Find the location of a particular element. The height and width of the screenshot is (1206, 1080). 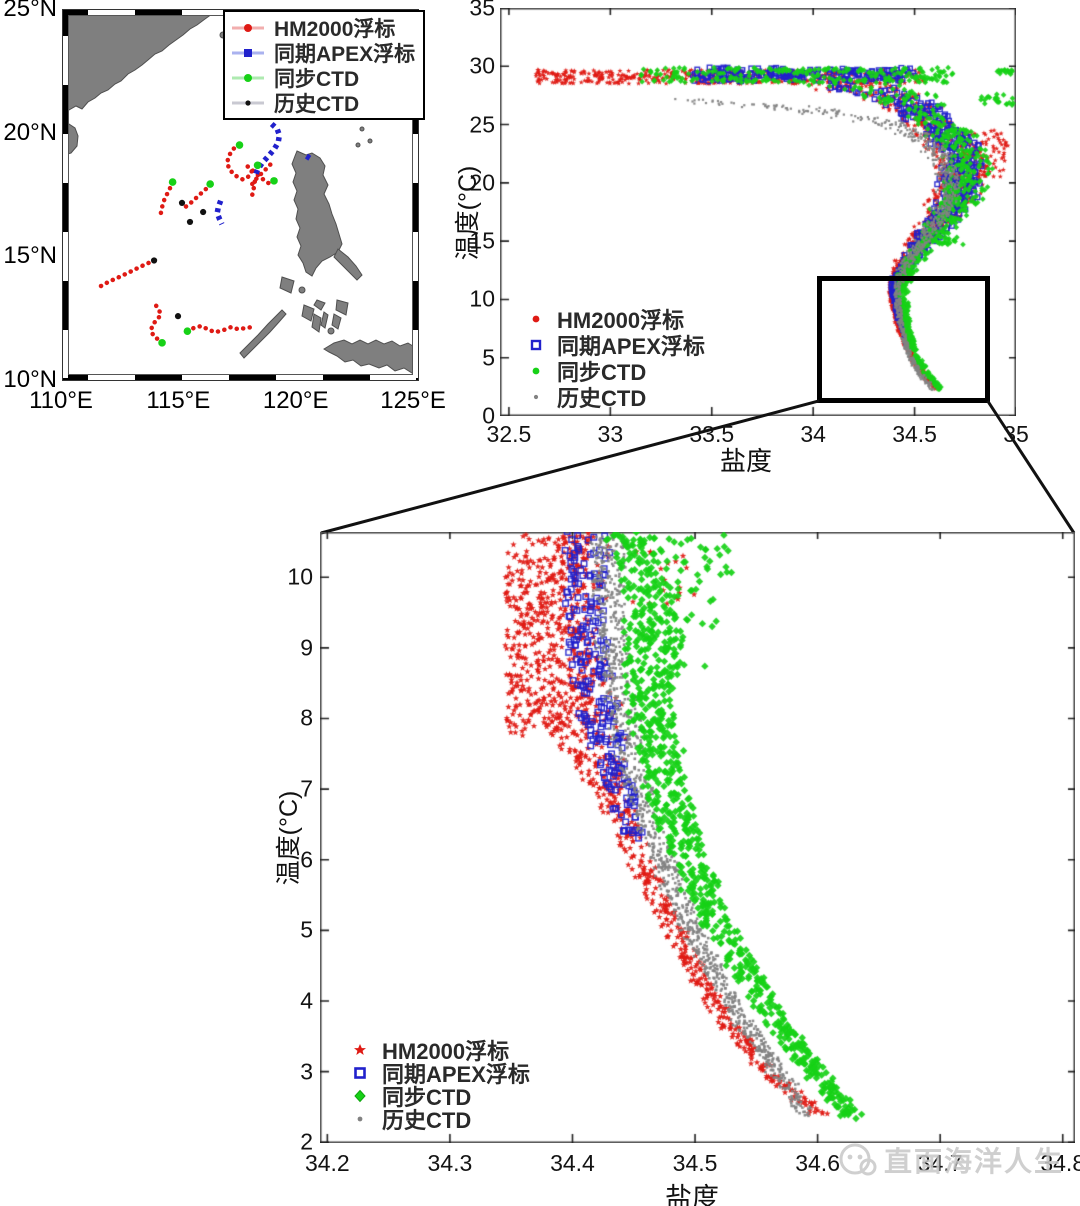

zoom-xlabel: 盐度 is located at coordinates (692, 1194).